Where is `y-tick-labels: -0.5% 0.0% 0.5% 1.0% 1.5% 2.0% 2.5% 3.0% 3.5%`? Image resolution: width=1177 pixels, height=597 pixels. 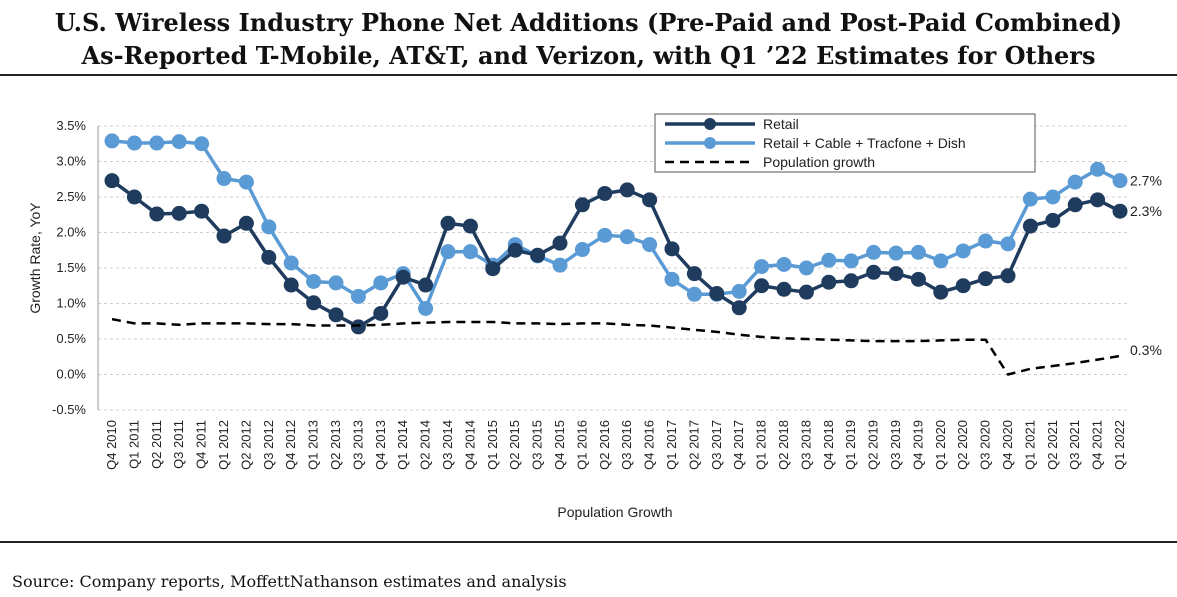
y-tick-labels: -0.5% 0.0% 0.5% 1.0% 1.5% 2.0% 2.5% 3.0% 3.5% is located at coordinates (69, 267).